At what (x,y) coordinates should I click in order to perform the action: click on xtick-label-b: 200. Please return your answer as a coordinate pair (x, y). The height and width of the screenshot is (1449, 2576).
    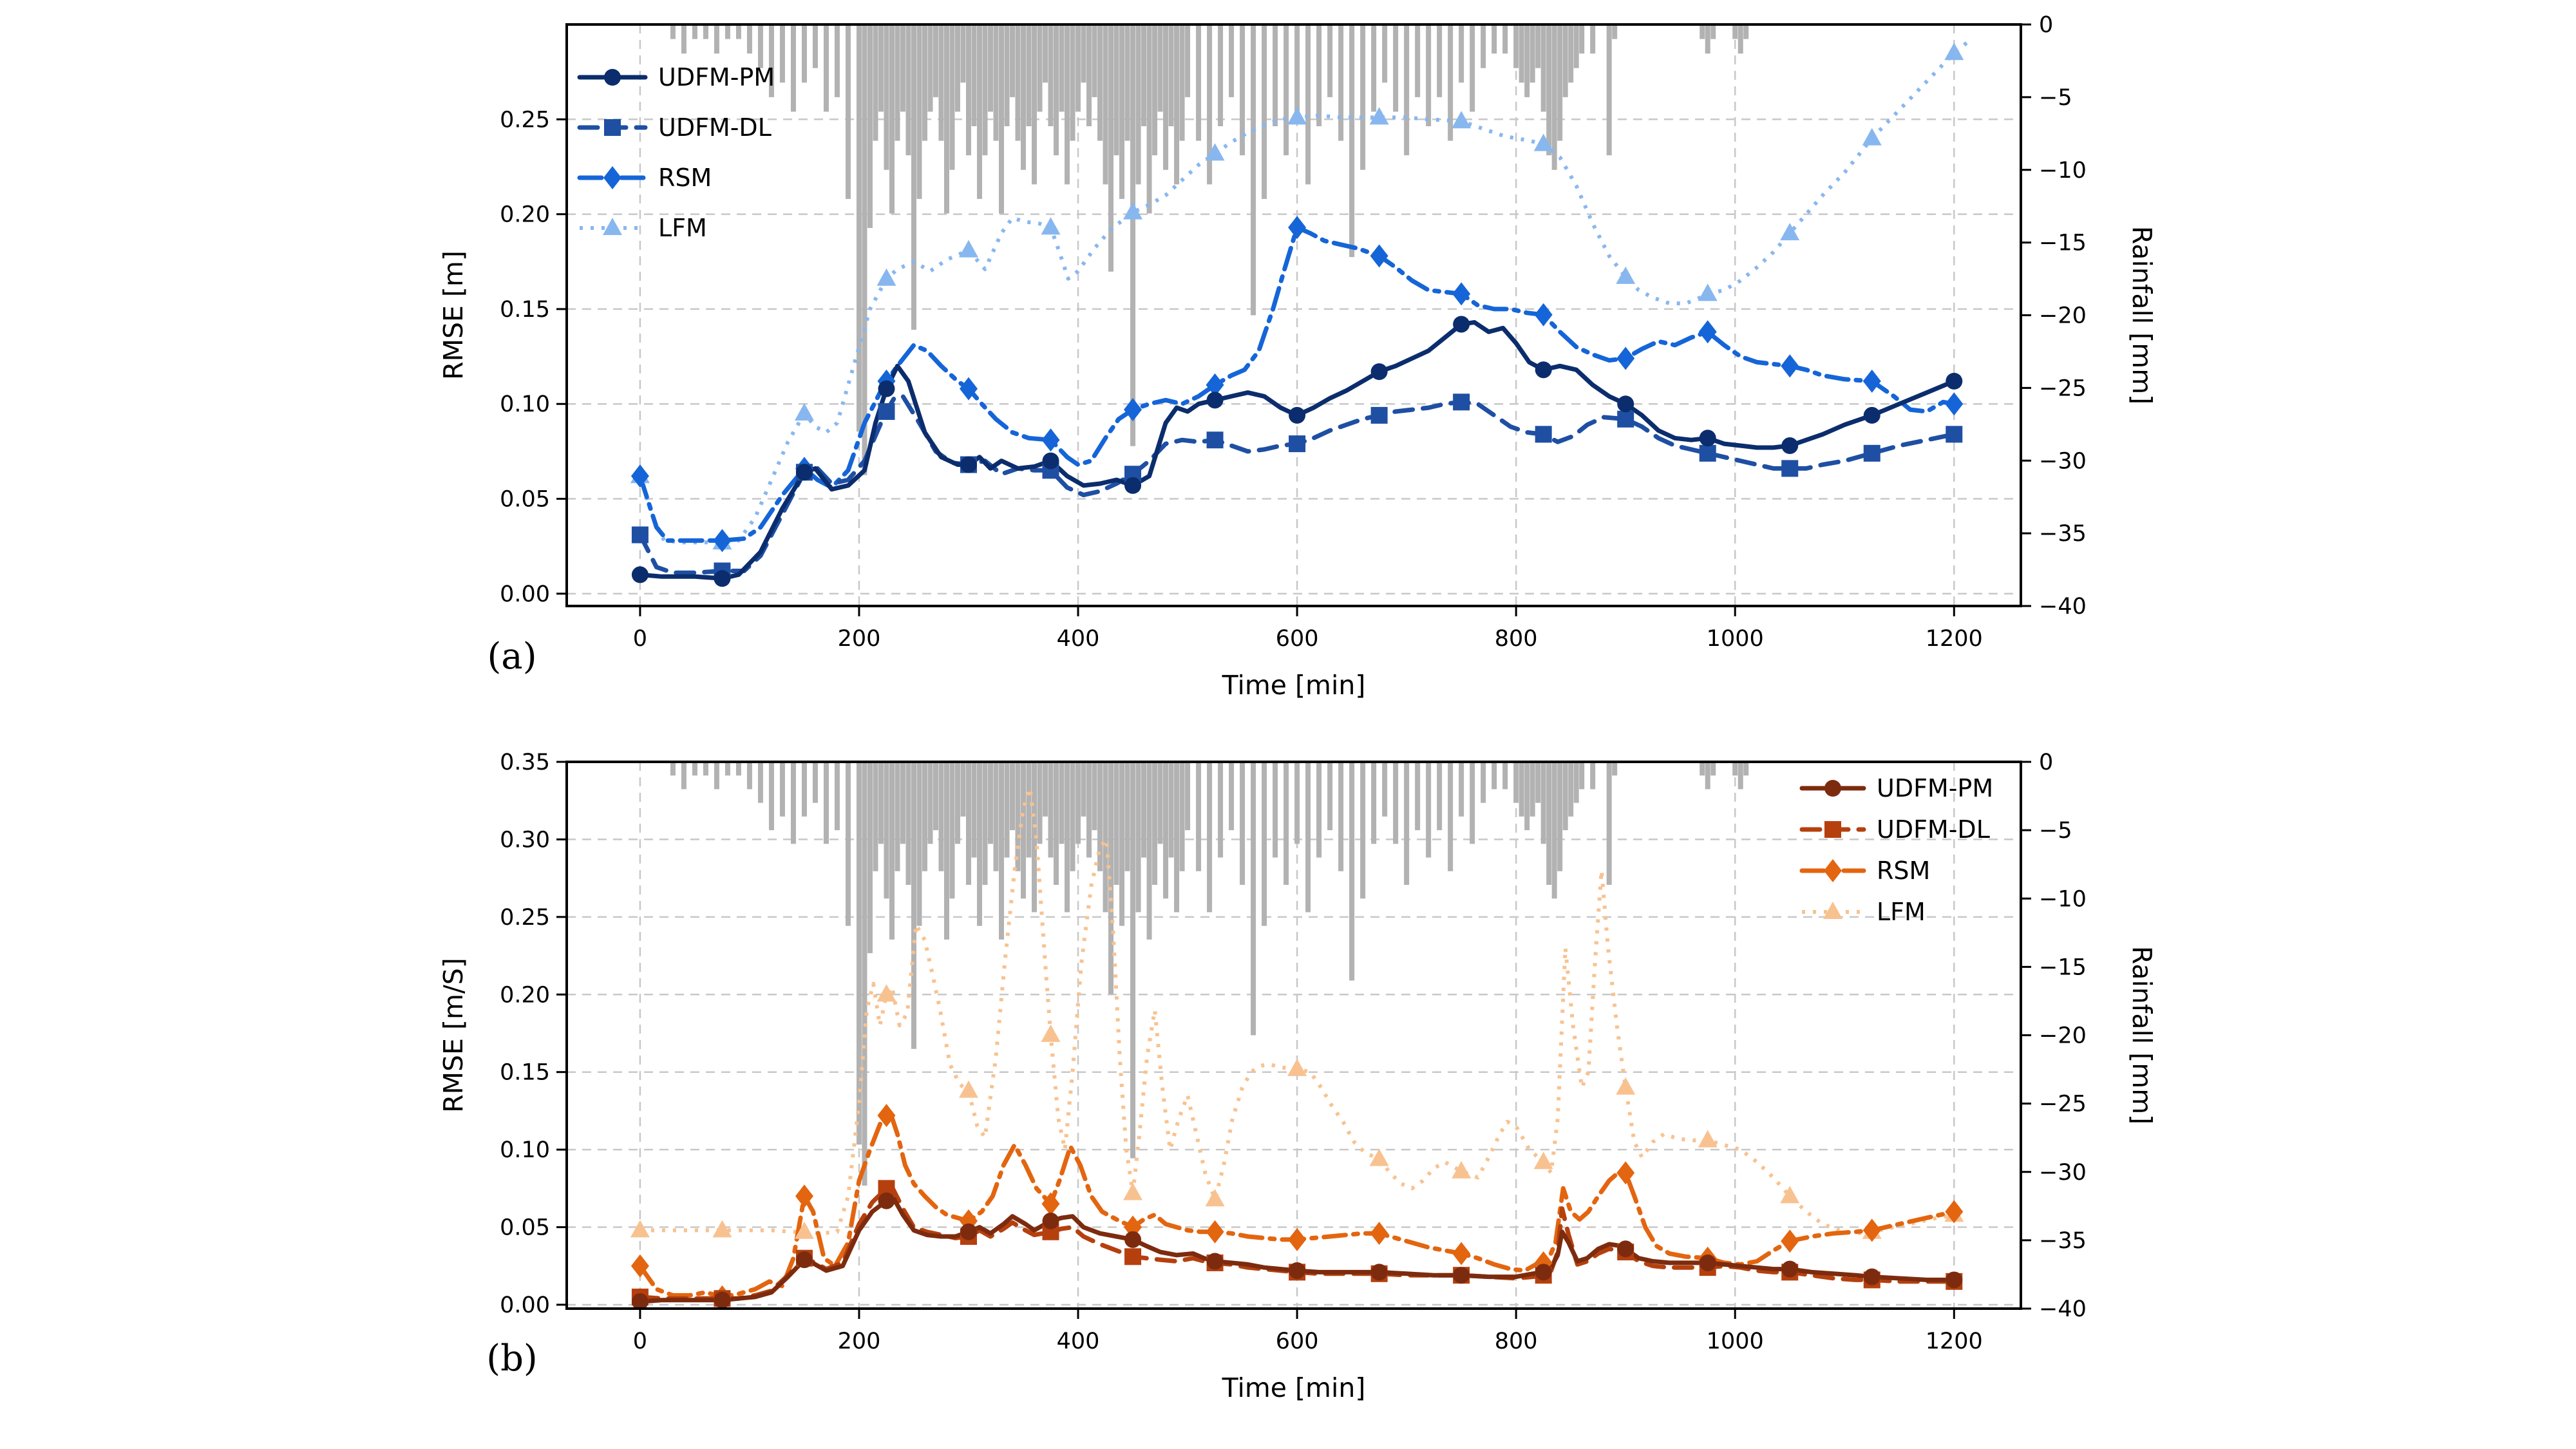
    Looking at the image, I should click on (859, 1341).